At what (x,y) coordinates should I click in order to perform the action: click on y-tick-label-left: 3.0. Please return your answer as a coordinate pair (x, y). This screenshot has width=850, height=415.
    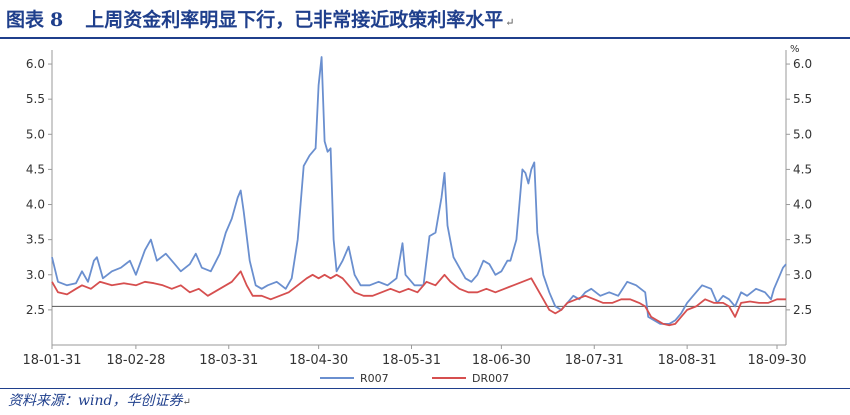
    Looking at the image, I should click on (35, 275).